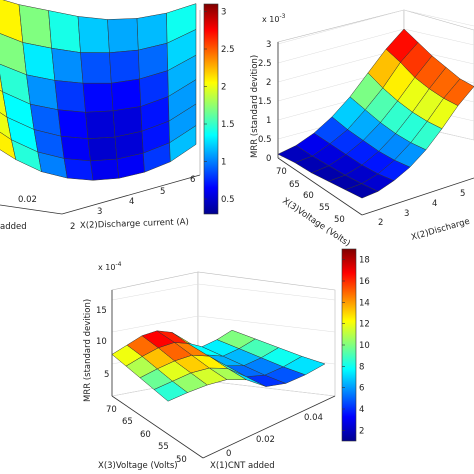 Image resolution: width=474 pixels, height=474 pixels. I want to click on y-tick-label: 0.02, so click(27, 200).